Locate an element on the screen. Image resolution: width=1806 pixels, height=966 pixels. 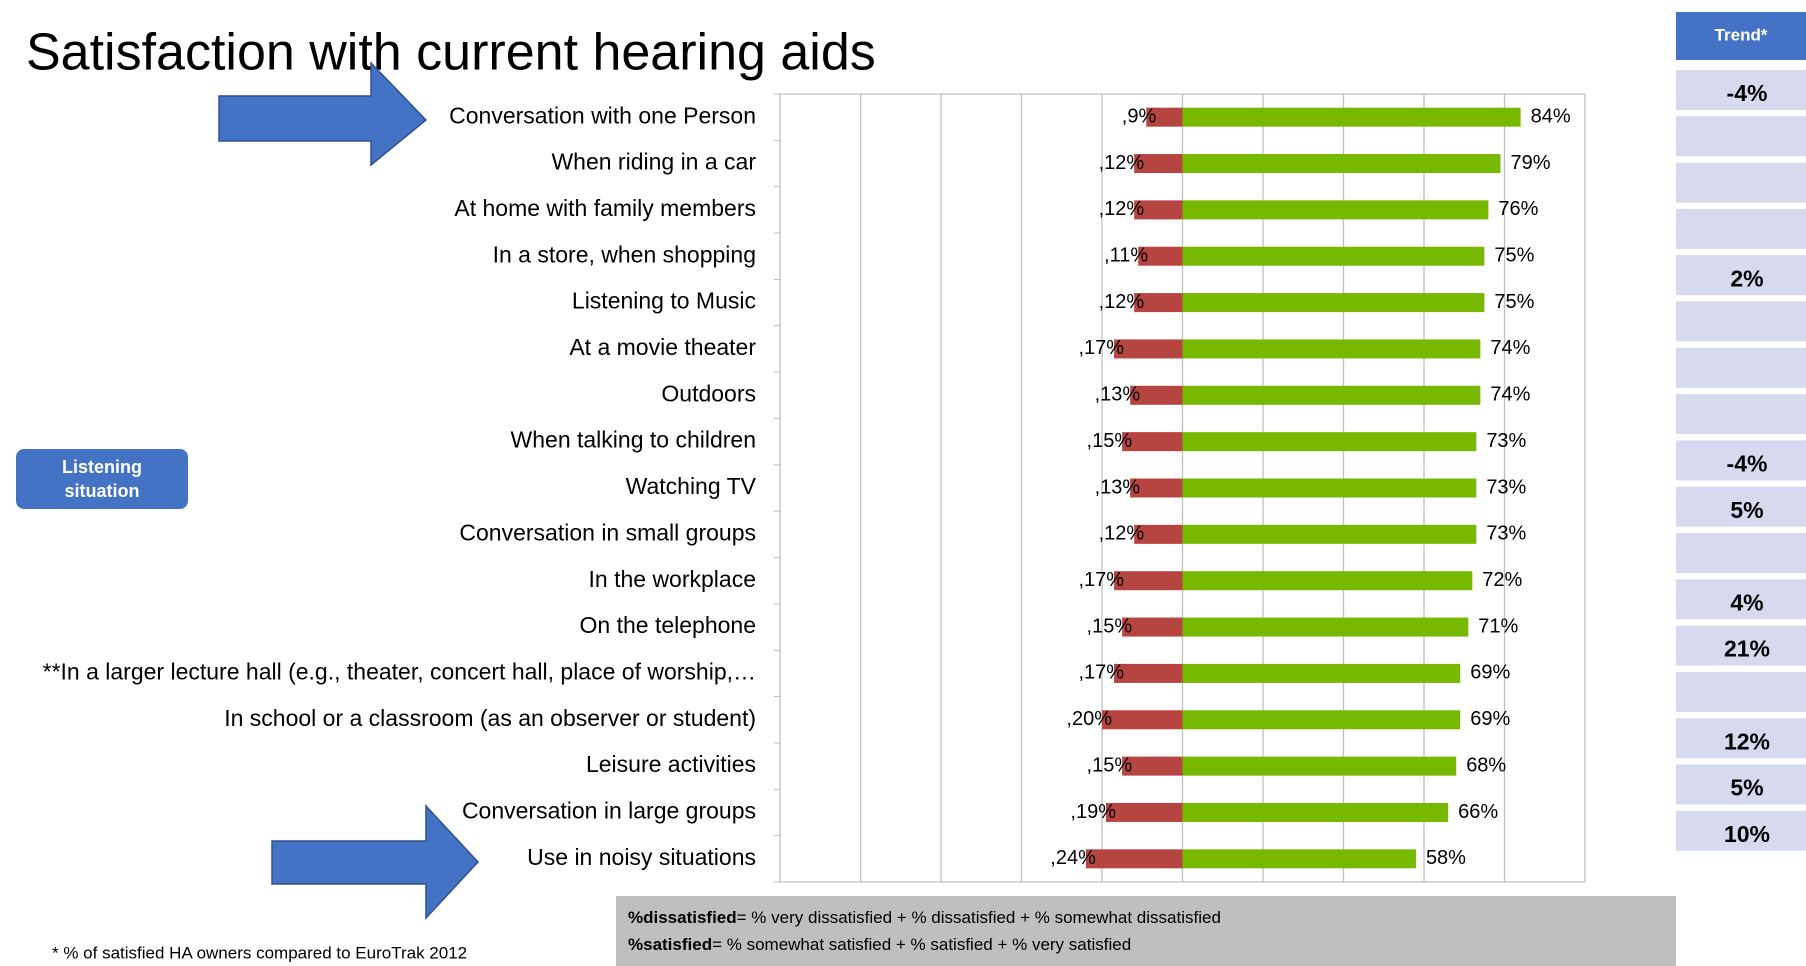
side-label-box is located at coordinates (102, 479).